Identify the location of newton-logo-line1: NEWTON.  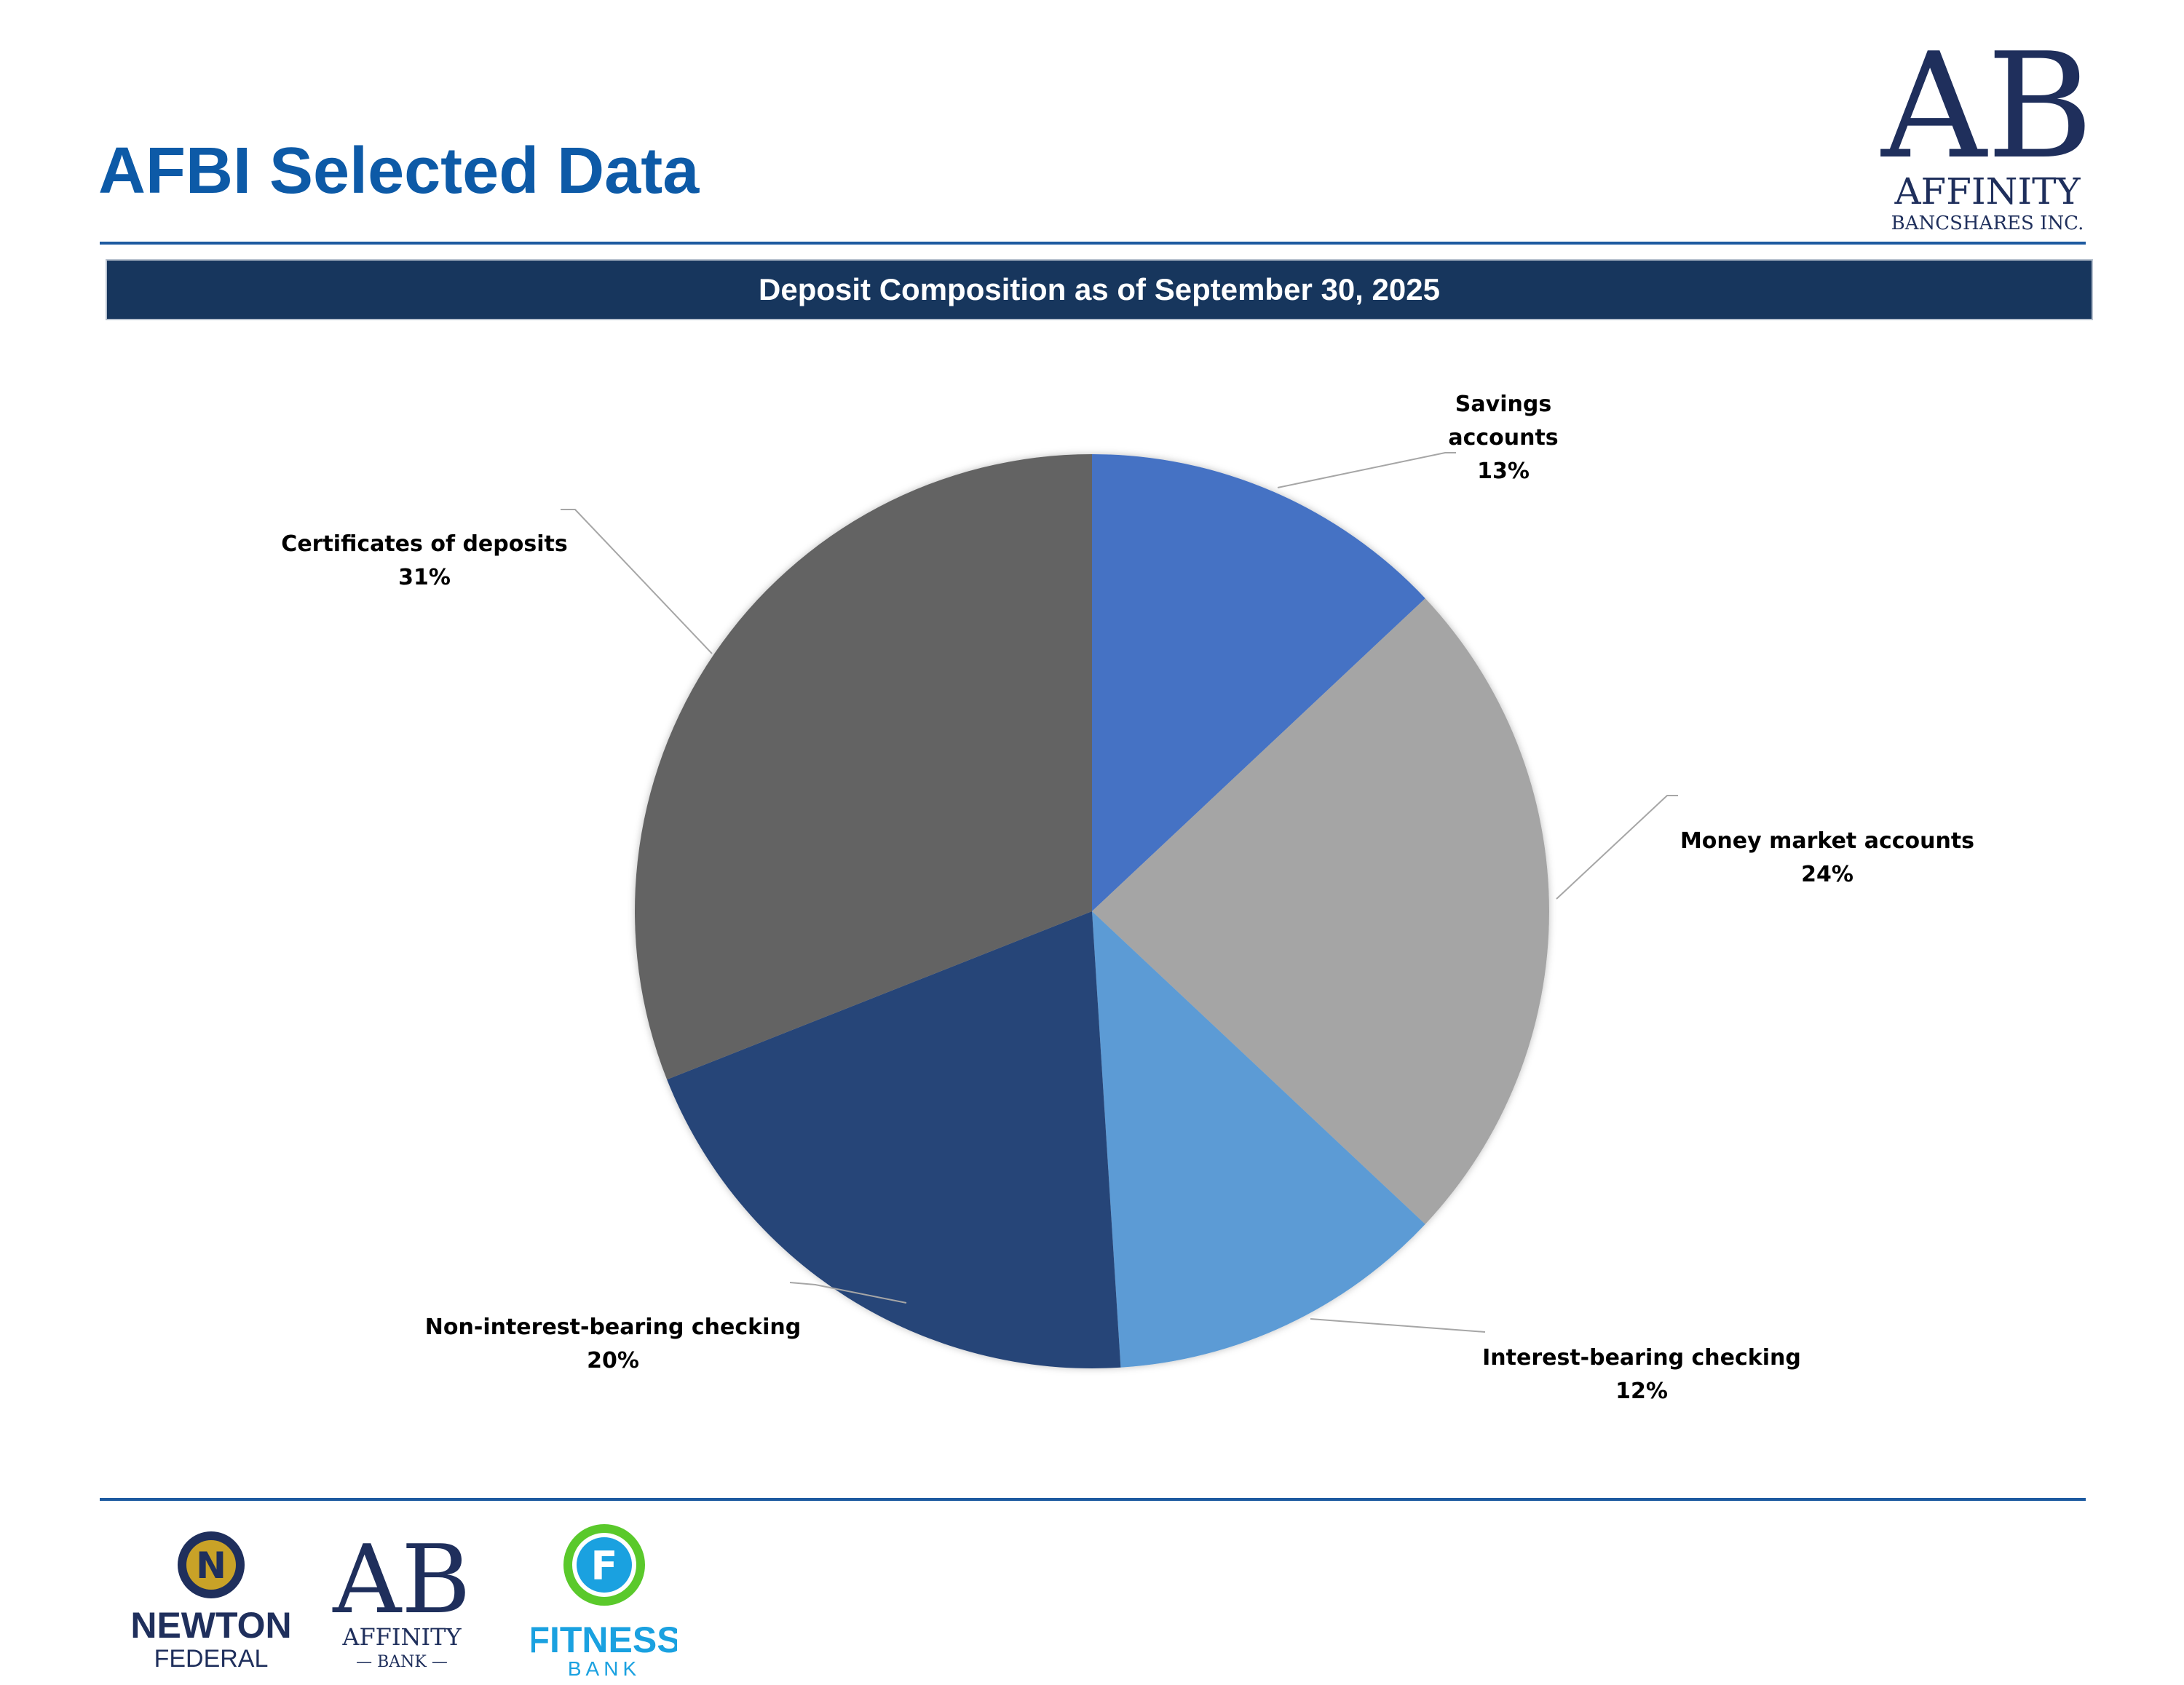
(210, 1625).